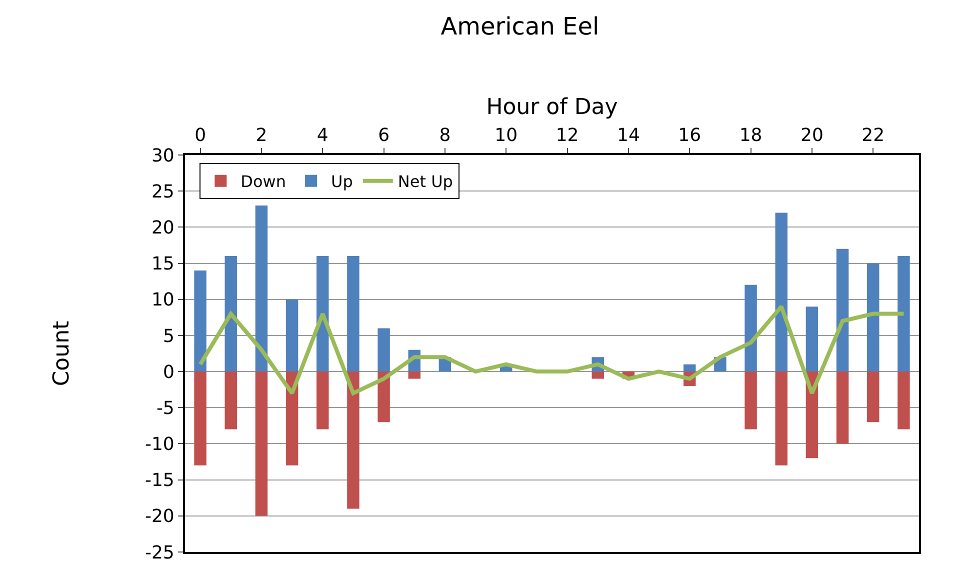 This screenshot has height=582, width=954. Describe the element at coordinates (162, 227) in the screenshot. I see `y-tick-label: 20` at that location.